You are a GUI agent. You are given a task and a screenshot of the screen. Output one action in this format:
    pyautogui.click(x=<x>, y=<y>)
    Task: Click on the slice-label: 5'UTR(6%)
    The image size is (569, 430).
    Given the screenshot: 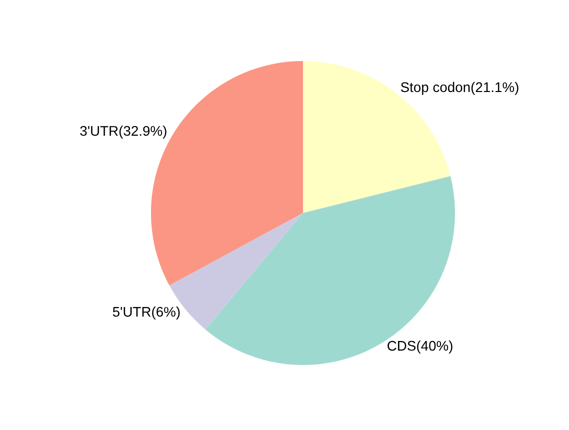 What is the action you would take?
    pyautogui.click(x=146, y=313)
    